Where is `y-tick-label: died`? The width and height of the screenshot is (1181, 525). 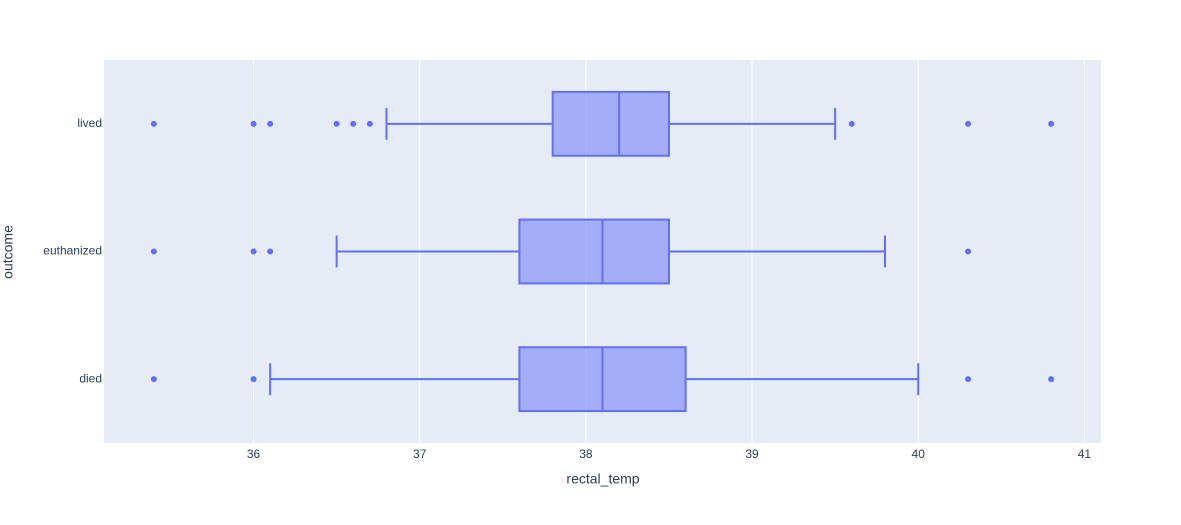 y-tick-label: died is located at coordinates (90, 378).